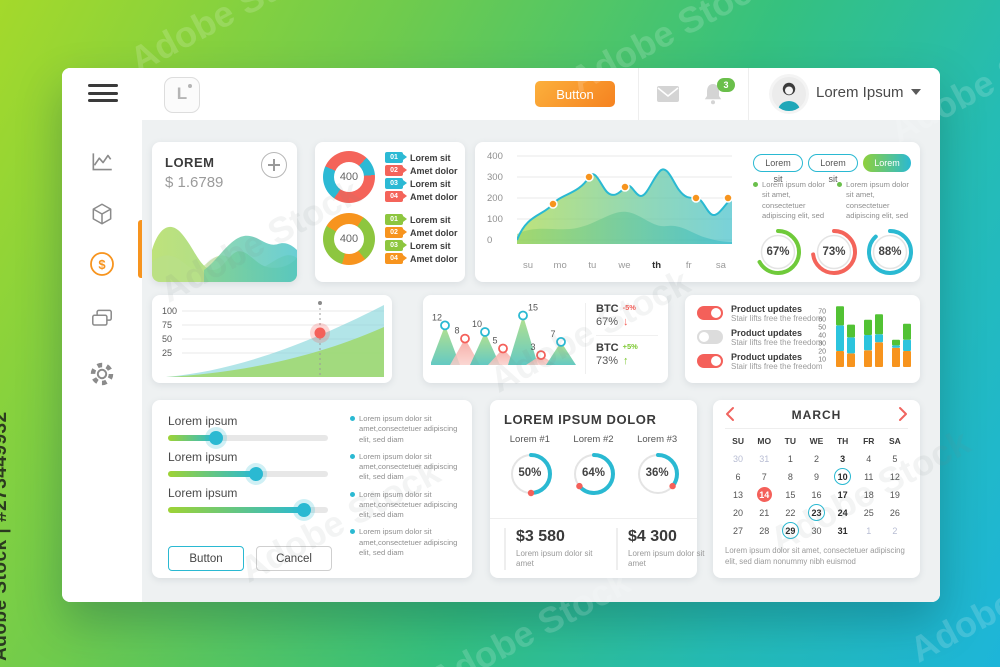  What do you see at coordinates (890, 252) in the screenshot?
I see `progress-ring: 88%` at bounding box center [890, 252].